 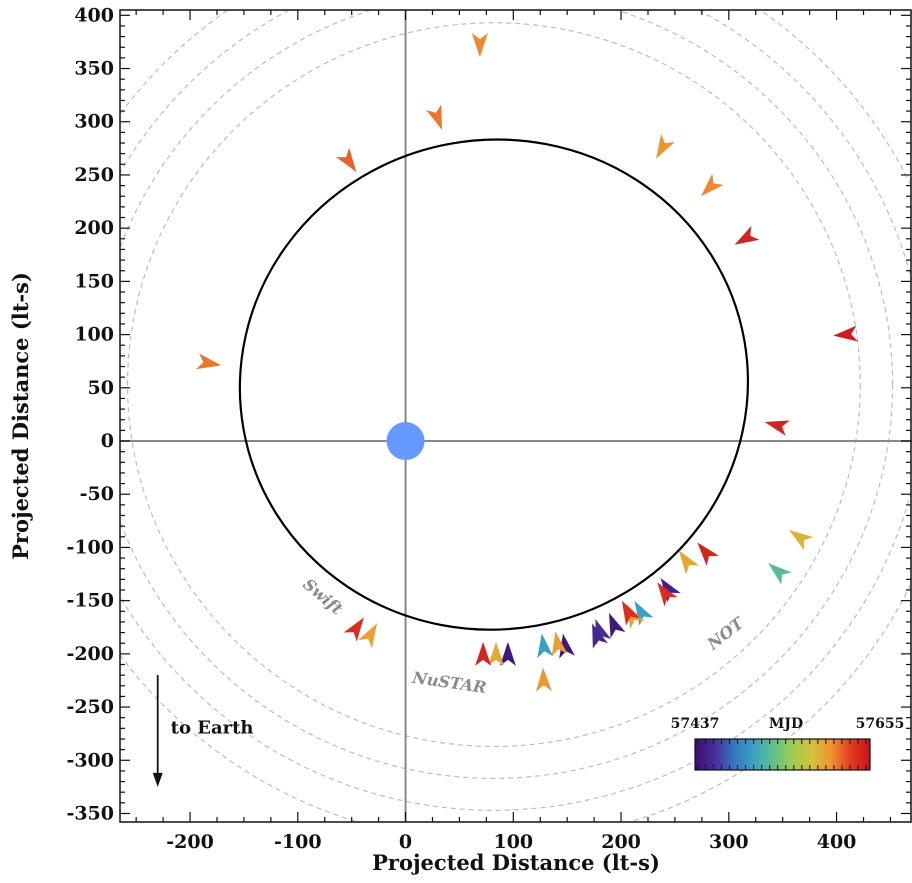 I want to click on colorbar-ticks, so click(x=781, y=754).